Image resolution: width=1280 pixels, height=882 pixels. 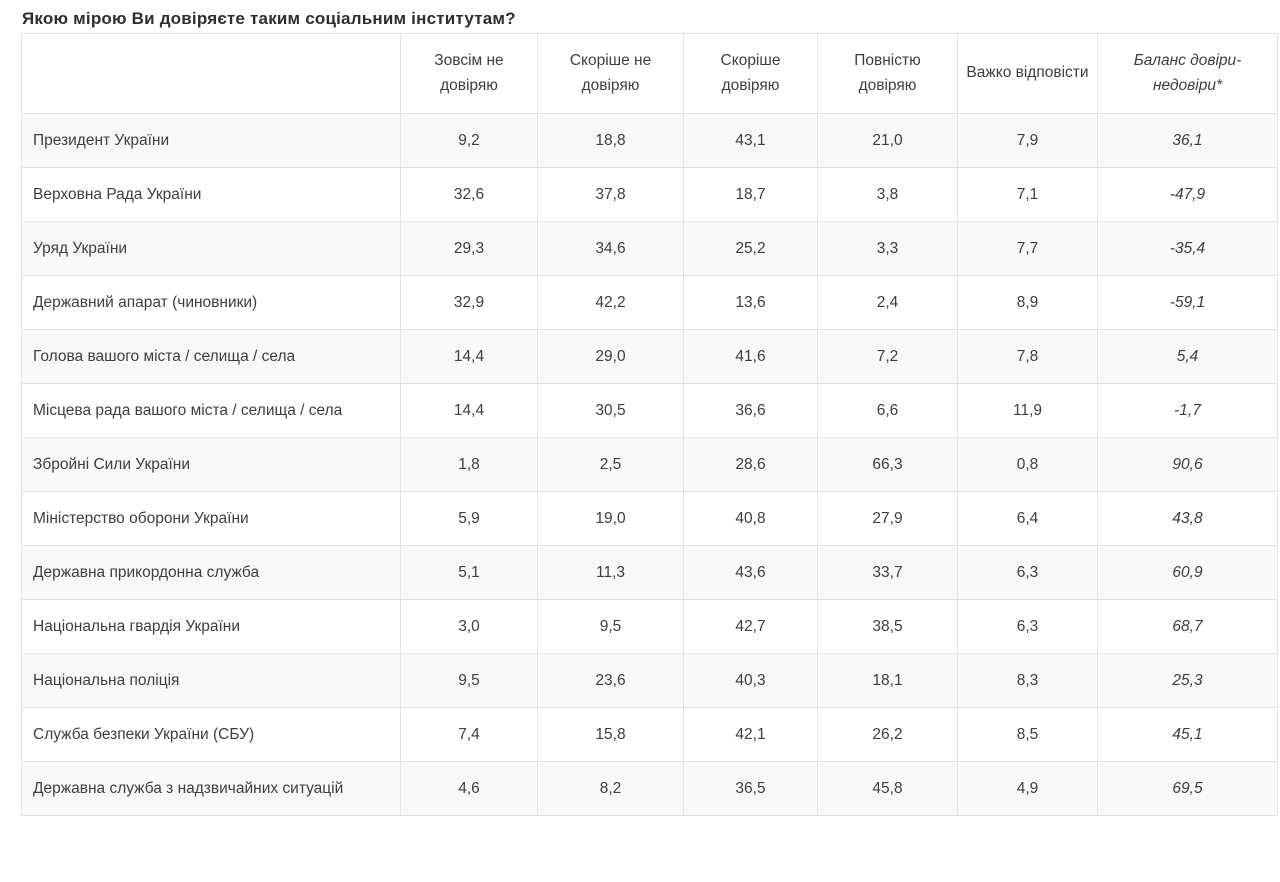 I want to click on percentage-value: 11,9, so click(x=1027, y=410).